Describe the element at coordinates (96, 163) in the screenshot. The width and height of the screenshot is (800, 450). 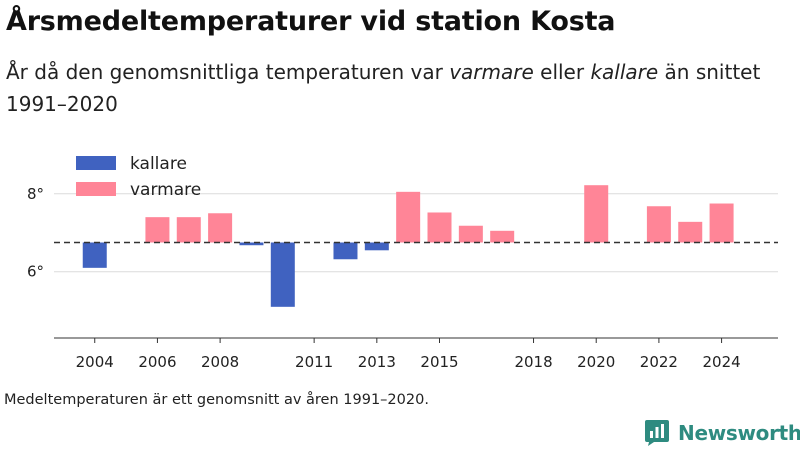
I see `legend-swatch-kallare` at that location.